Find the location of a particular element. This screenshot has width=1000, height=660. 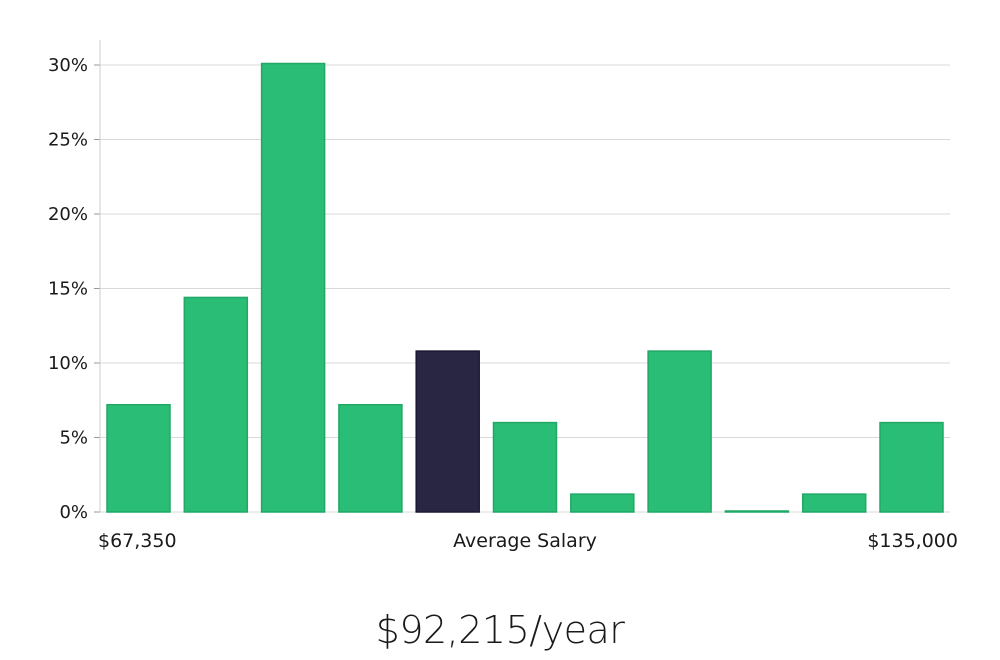

y-tick-label: 10% is located at coordinates (68, 363).